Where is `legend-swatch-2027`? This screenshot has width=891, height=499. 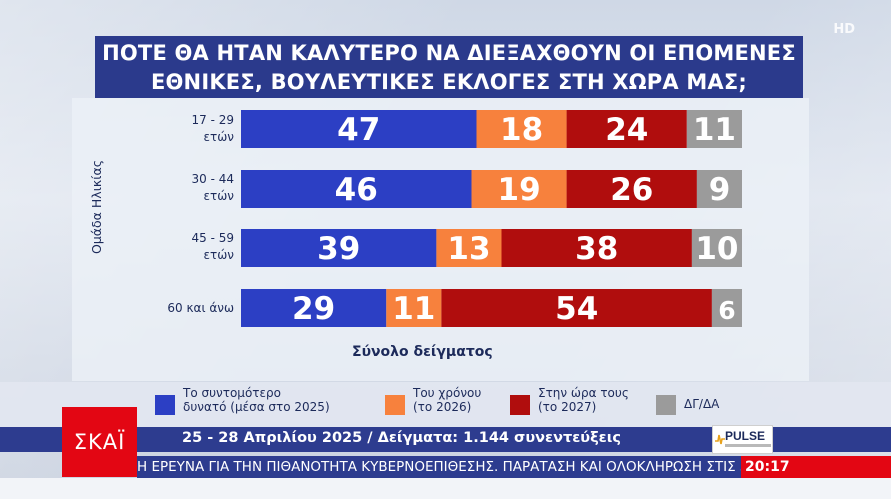
legend-swatch-2027 is located at coordinates (520, 405).